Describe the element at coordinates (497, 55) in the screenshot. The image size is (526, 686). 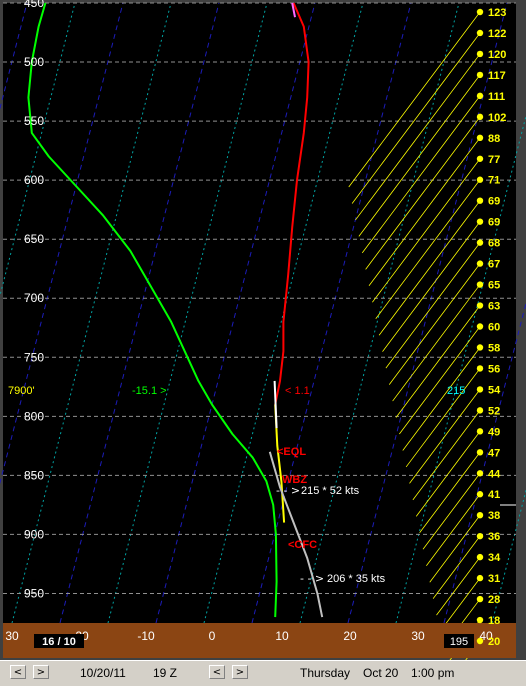
I see `wind-speed-label: 120` at that location.